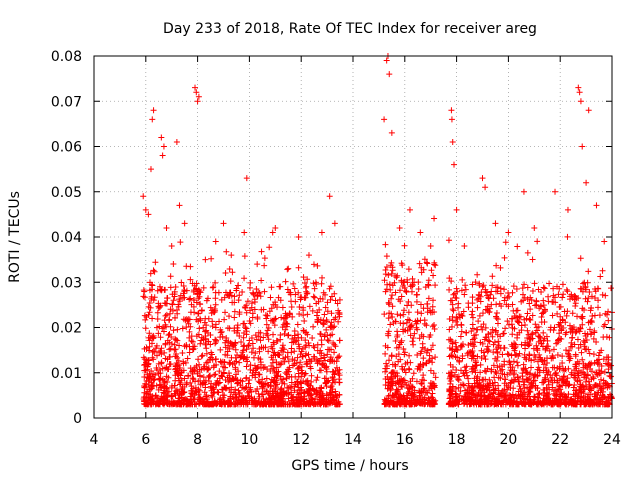  I want to click on y-tick-label: 0.02, so click(66, 329).